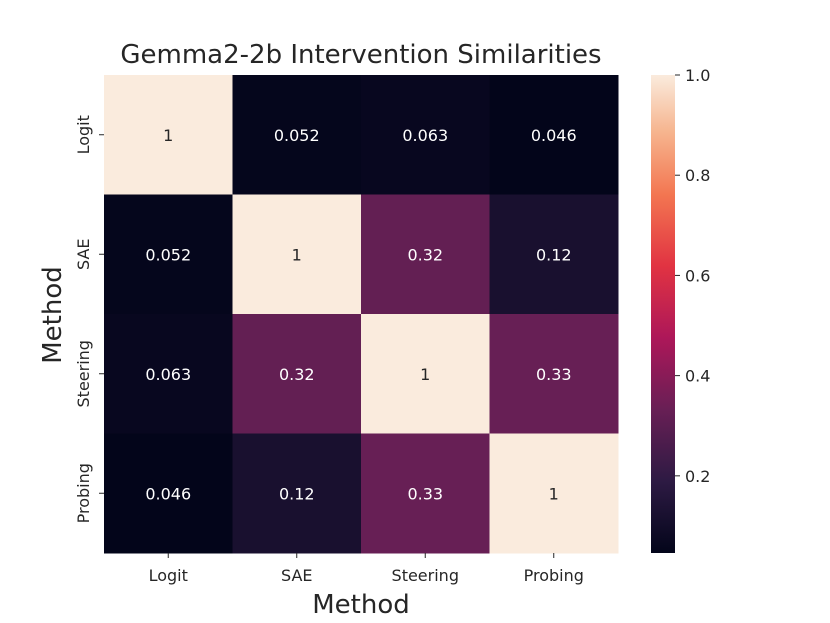  I want to click on x-tick-label: Logit, so click(168, 575).